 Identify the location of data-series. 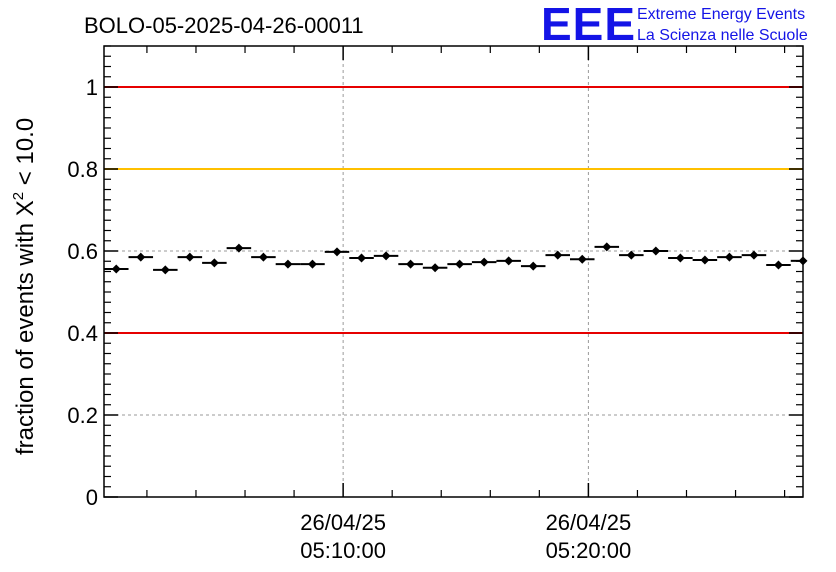
(456, 258).